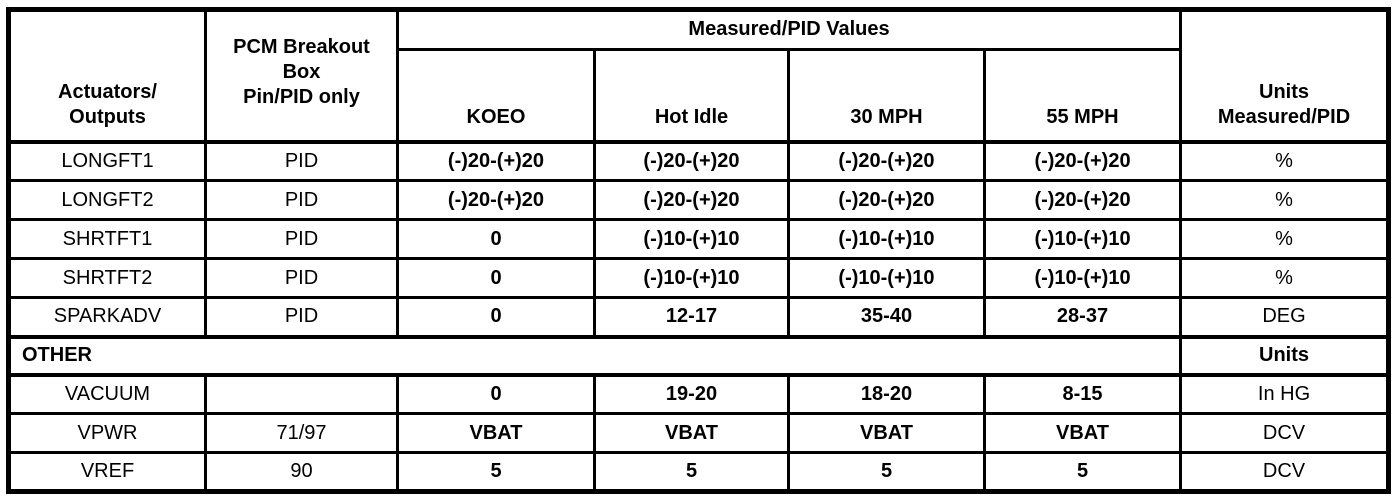  Describe the element at coordinates (1082, 433) in the screenshot. I see `55-mph-value: VBAT` at that location.